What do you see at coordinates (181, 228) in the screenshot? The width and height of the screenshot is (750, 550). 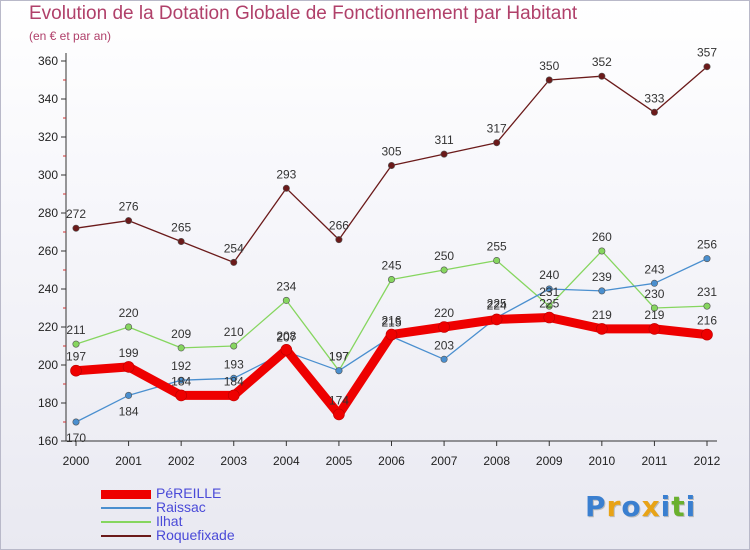 I see `data-label: 265` at bounding box center [181, 228].